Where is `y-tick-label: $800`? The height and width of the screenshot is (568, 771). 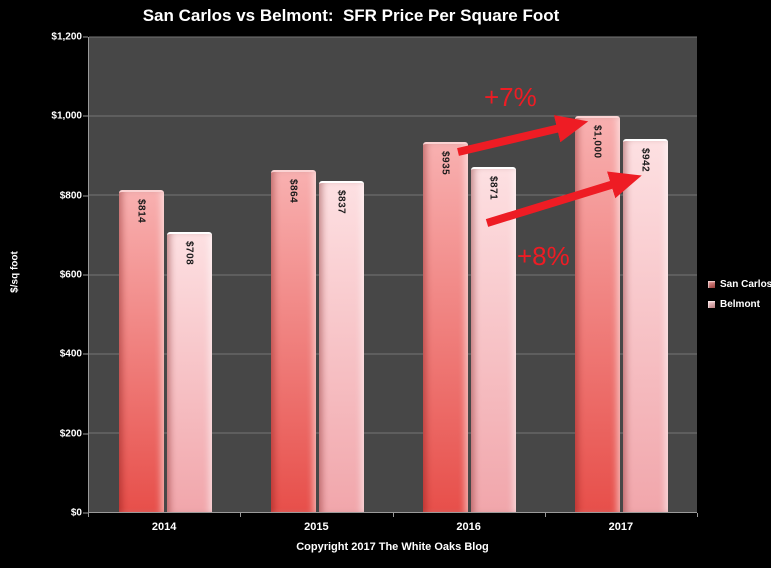
y-tick-label: $800 is located at coordinates (70, 196).